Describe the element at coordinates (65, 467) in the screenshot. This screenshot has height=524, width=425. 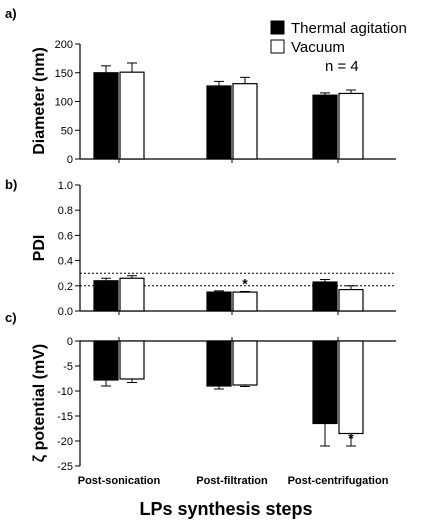
I see `y-tick-label: -25` at that location.